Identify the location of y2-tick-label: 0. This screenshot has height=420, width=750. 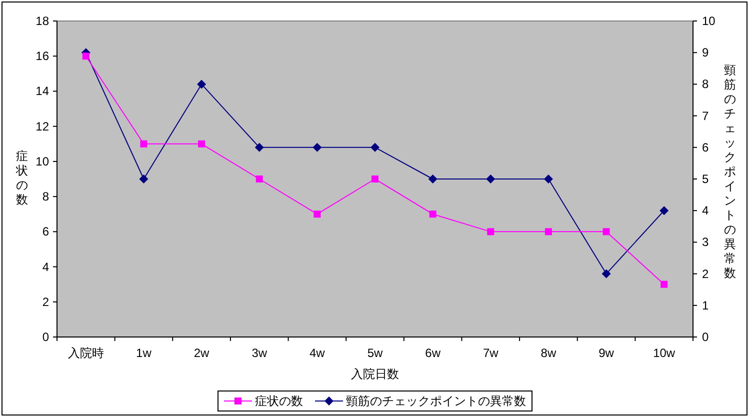
(705, 337).